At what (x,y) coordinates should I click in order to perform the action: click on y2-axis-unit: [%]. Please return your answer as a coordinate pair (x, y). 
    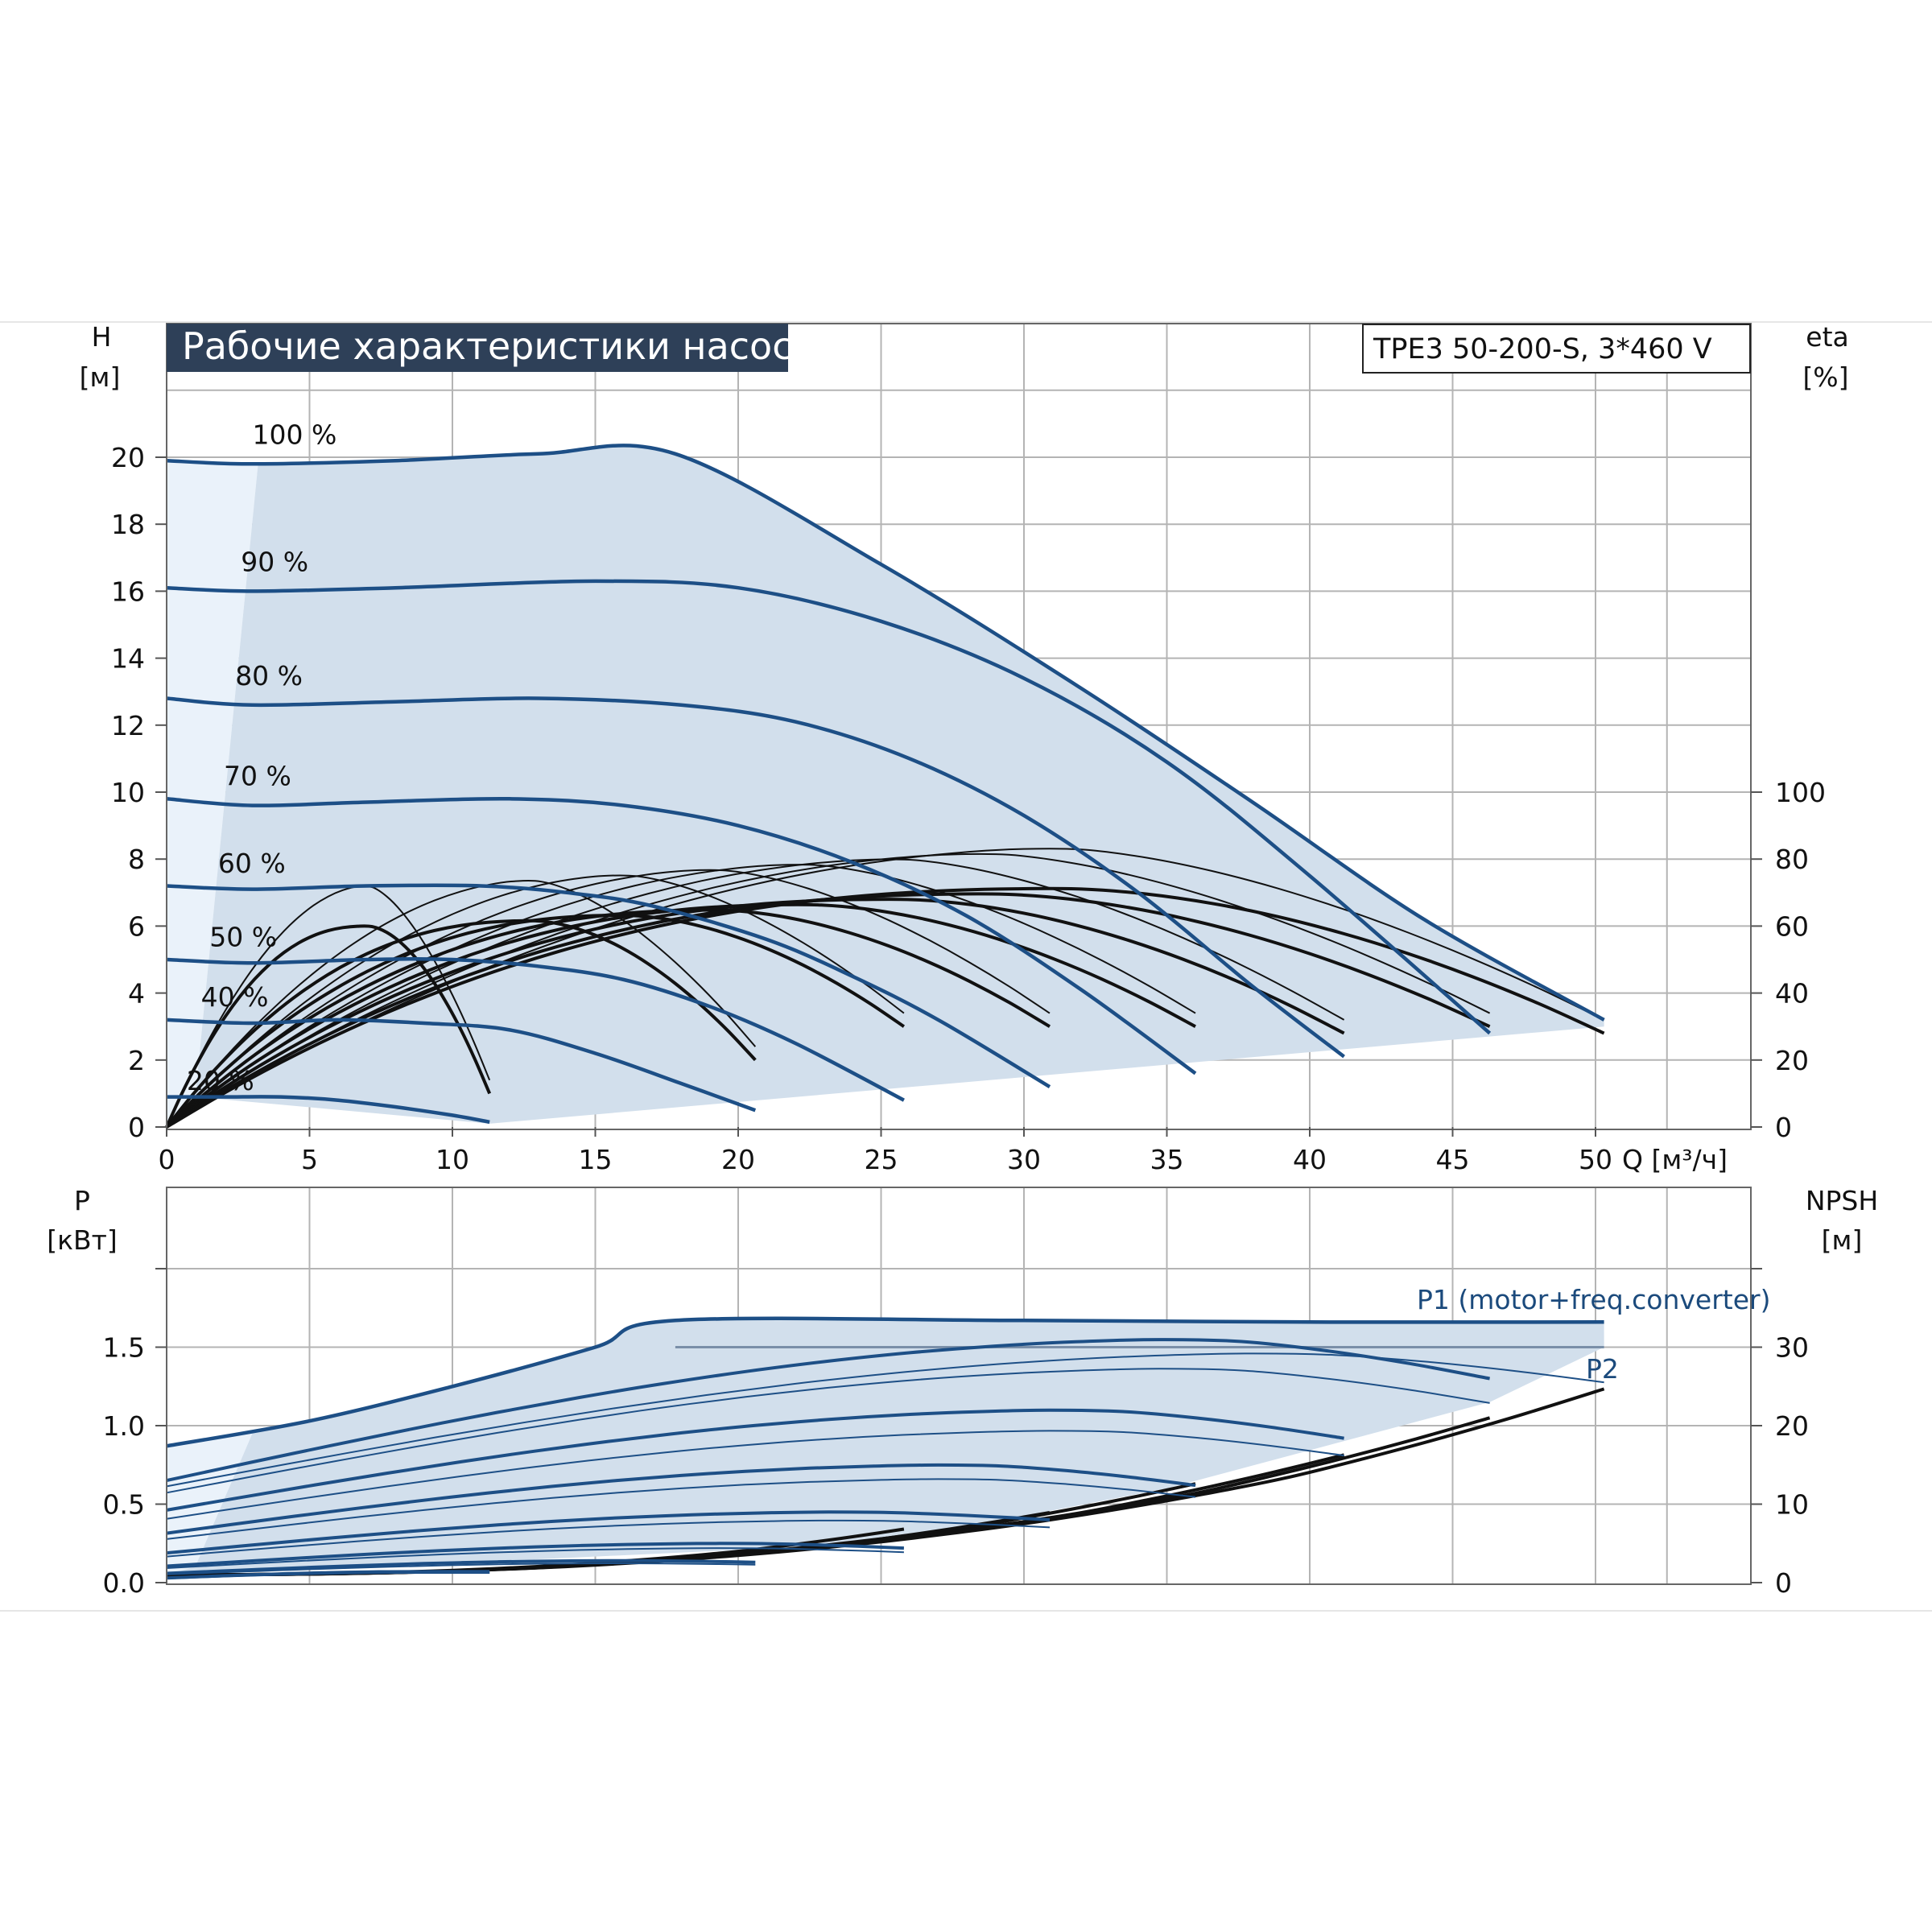
    Looking at the image, I should click on (1825, 377).